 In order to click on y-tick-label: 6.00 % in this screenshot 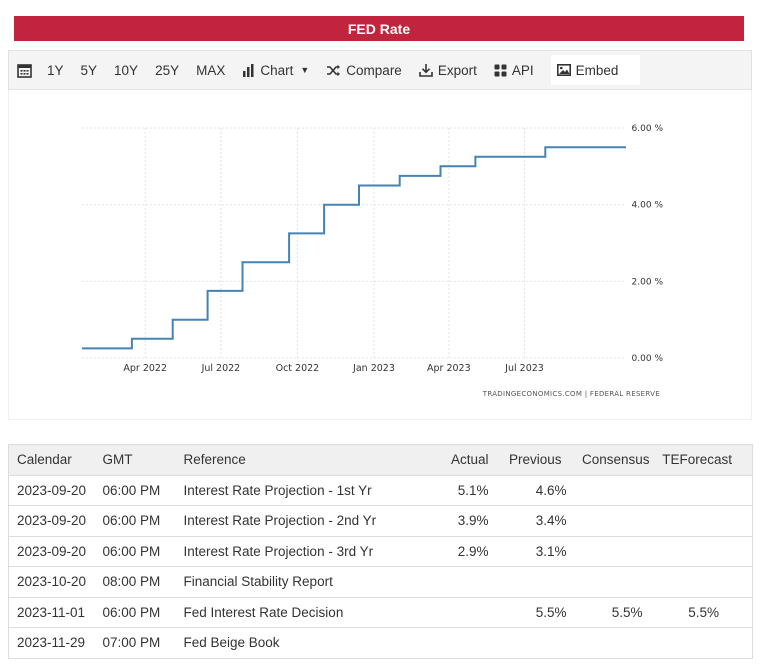, I will do `click(648, 129)`.